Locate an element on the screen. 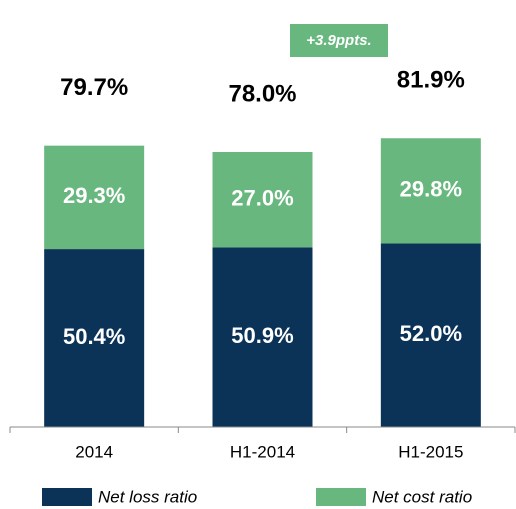 The width and height of the screenshot is (516, 509). value-label: 27.0% is located at coordinates (262, 197).